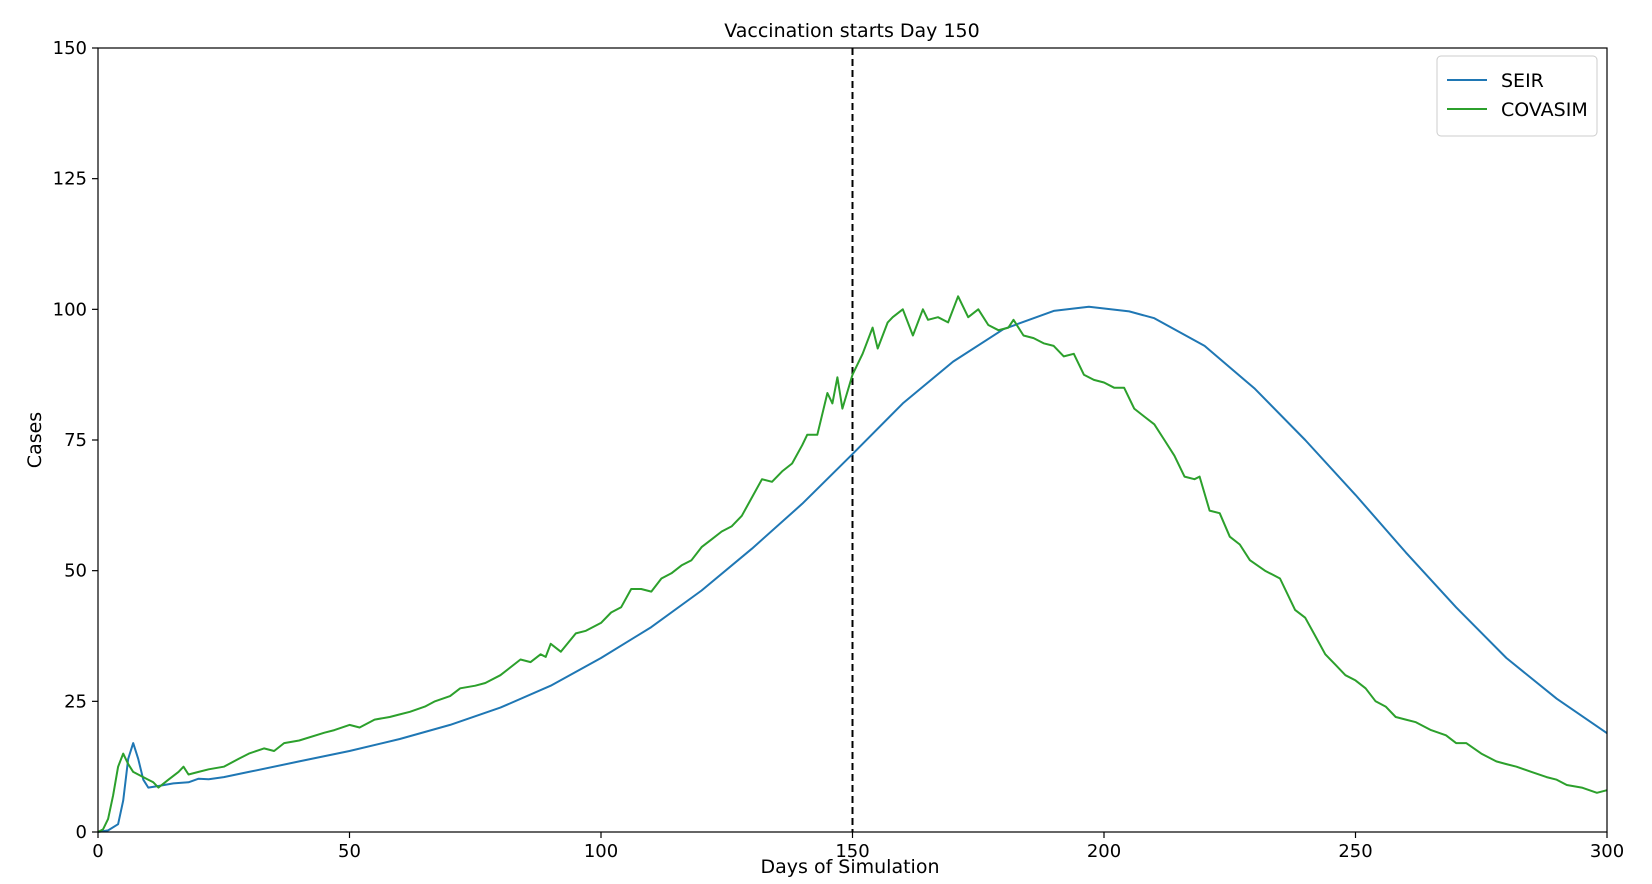  Describe the element at coordinates (81, 832) in the screenshot. I see `y-tick-label: 0` at that location.